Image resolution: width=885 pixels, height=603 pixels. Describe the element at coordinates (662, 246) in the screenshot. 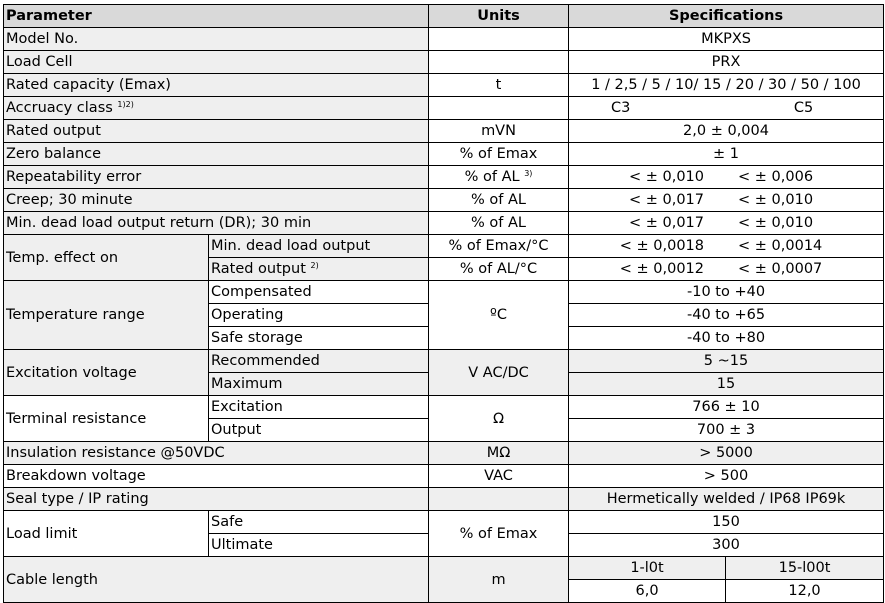

I see `min-dead-c3: < ± 0,0018` at that location.